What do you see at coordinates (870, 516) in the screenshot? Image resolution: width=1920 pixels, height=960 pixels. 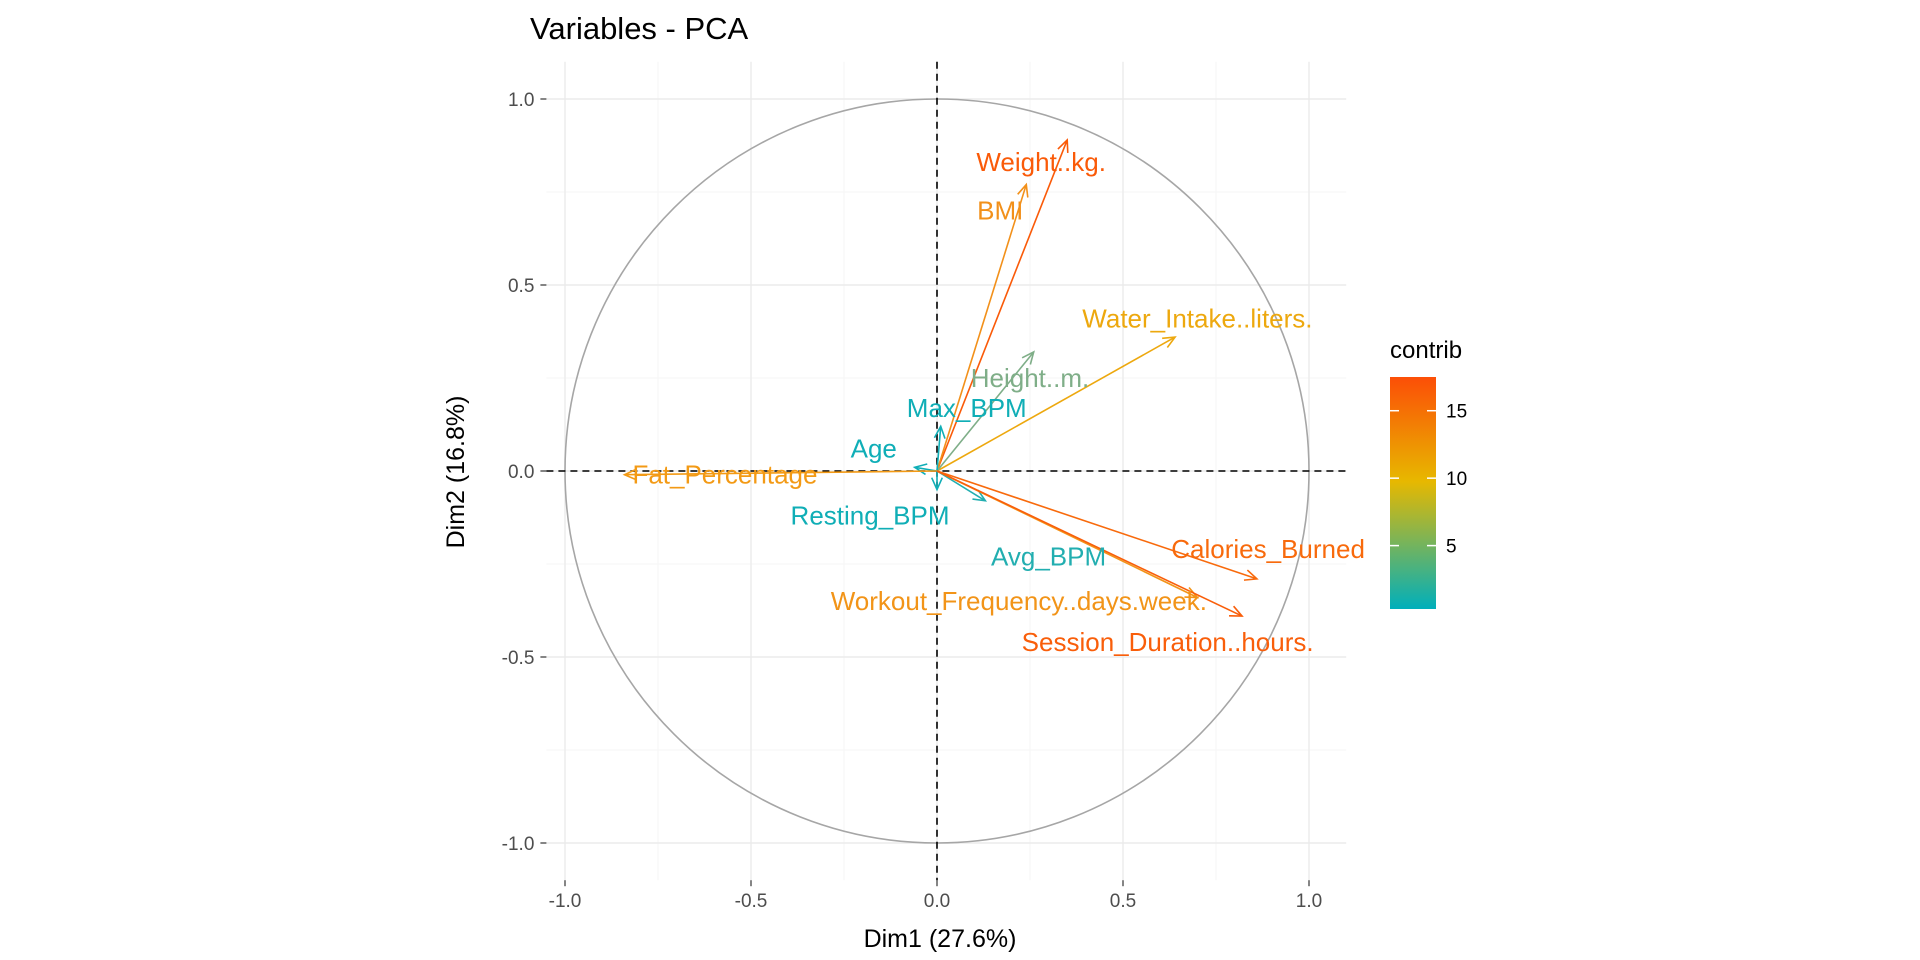 I see `variable-label: Resting_BPM` at bounding box center [870, 516].